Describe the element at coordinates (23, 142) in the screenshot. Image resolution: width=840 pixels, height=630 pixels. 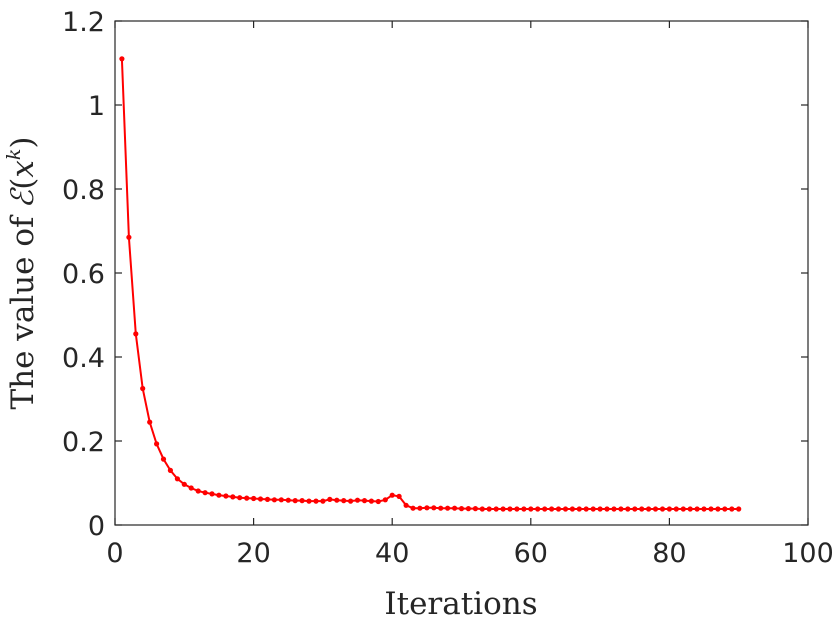
I see `y-axis-title-paren-close: )` at that location.